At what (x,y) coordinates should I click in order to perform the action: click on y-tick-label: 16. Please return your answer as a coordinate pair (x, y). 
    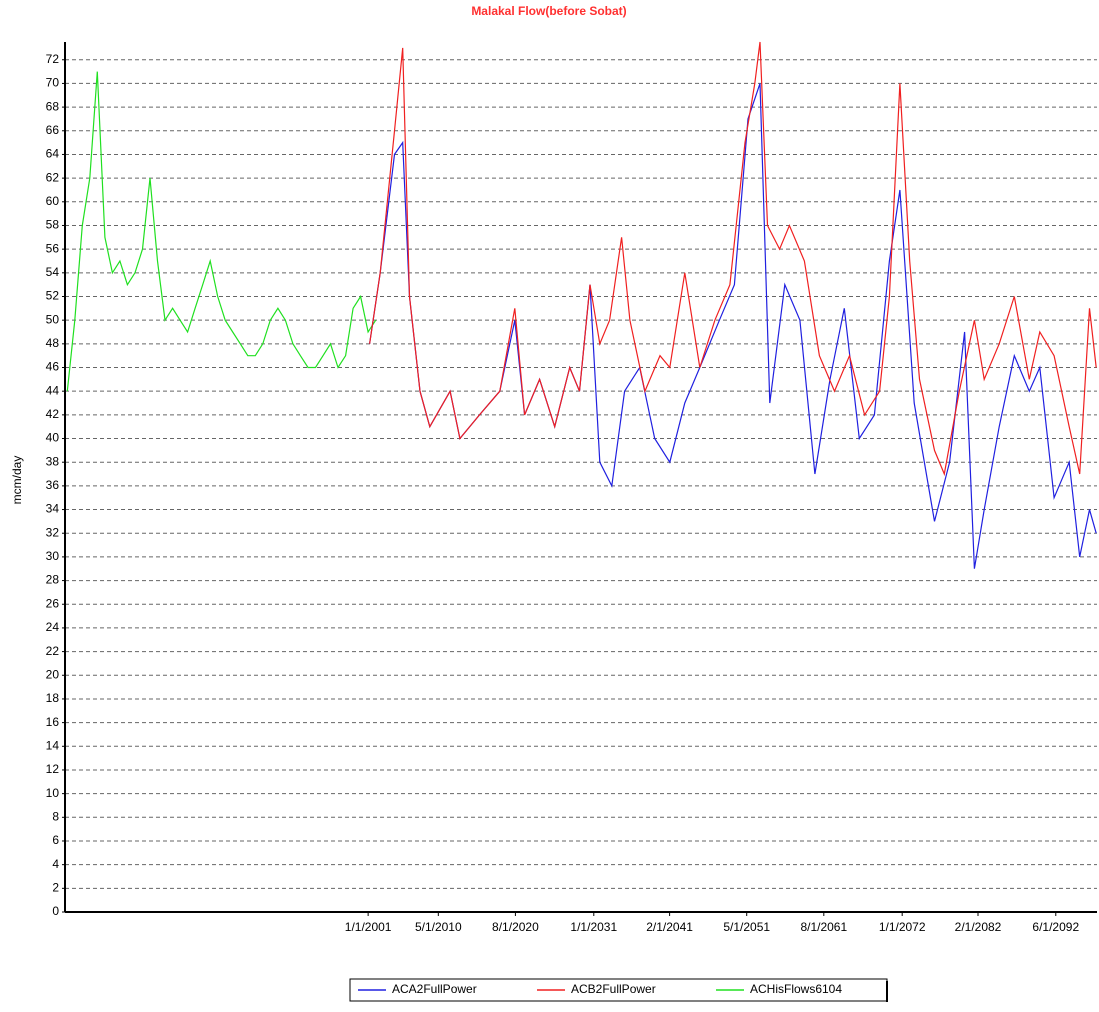
    Looking at the image, I should click on (53, 722).